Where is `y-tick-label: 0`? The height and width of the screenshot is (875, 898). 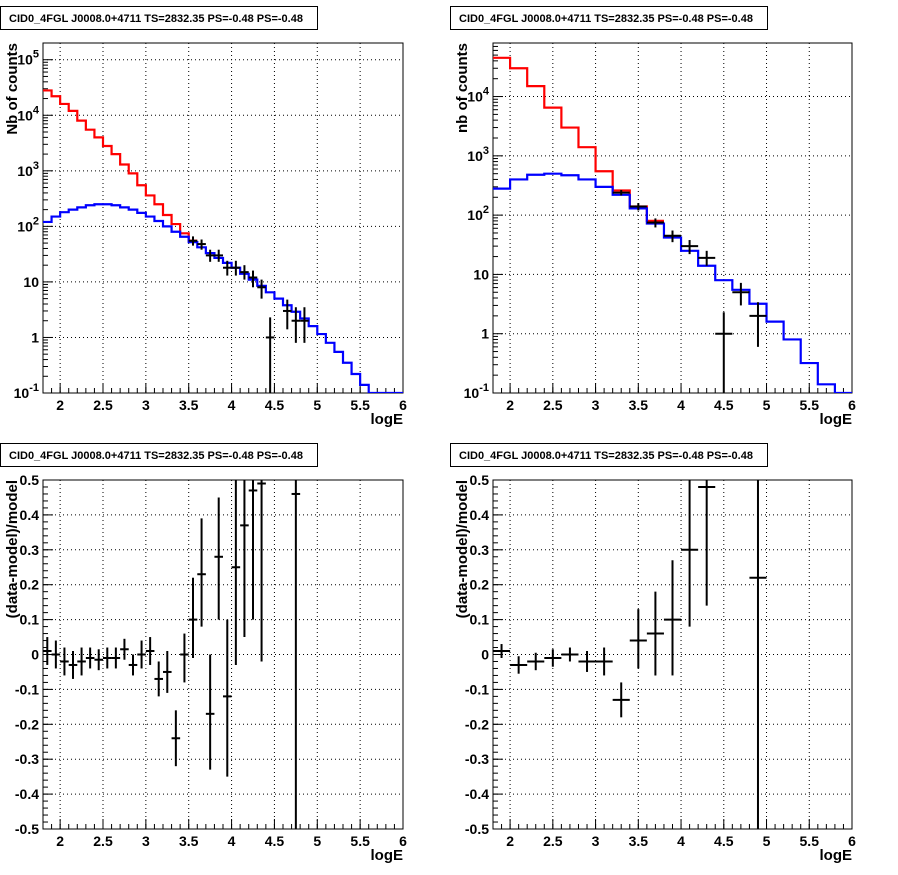
y-tick-label: 0 is located at coordinates (35, 655).